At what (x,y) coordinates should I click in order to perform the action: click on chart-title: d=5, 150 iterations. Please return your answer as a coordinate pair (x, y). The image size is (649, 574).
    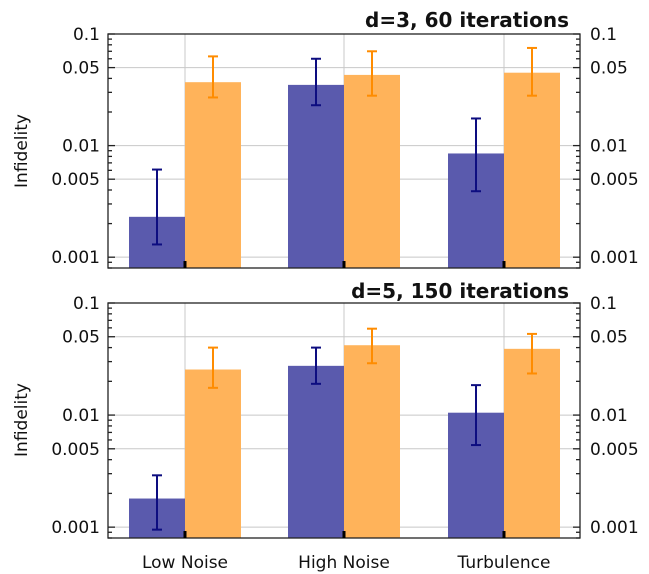
    Looking at the image, I should click on (460, 291).